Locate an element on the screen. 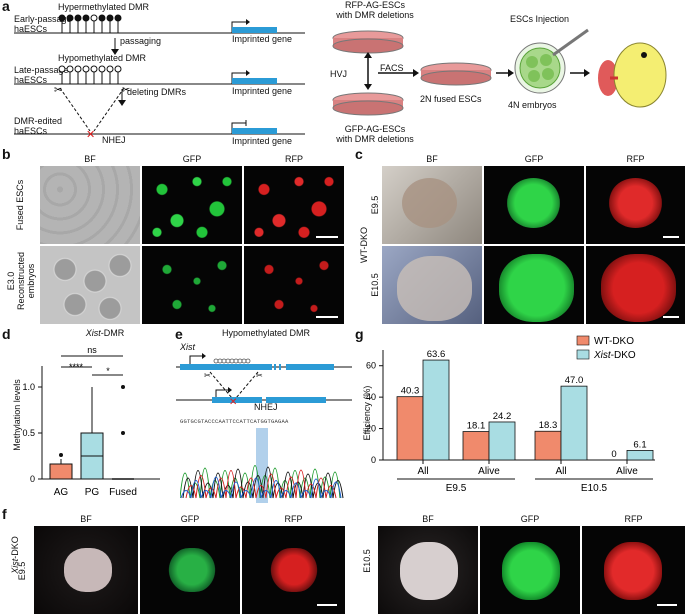 This screenshot has width=685, height=616. d-xlabel-pg: PG is located at coordinates (92, 492).